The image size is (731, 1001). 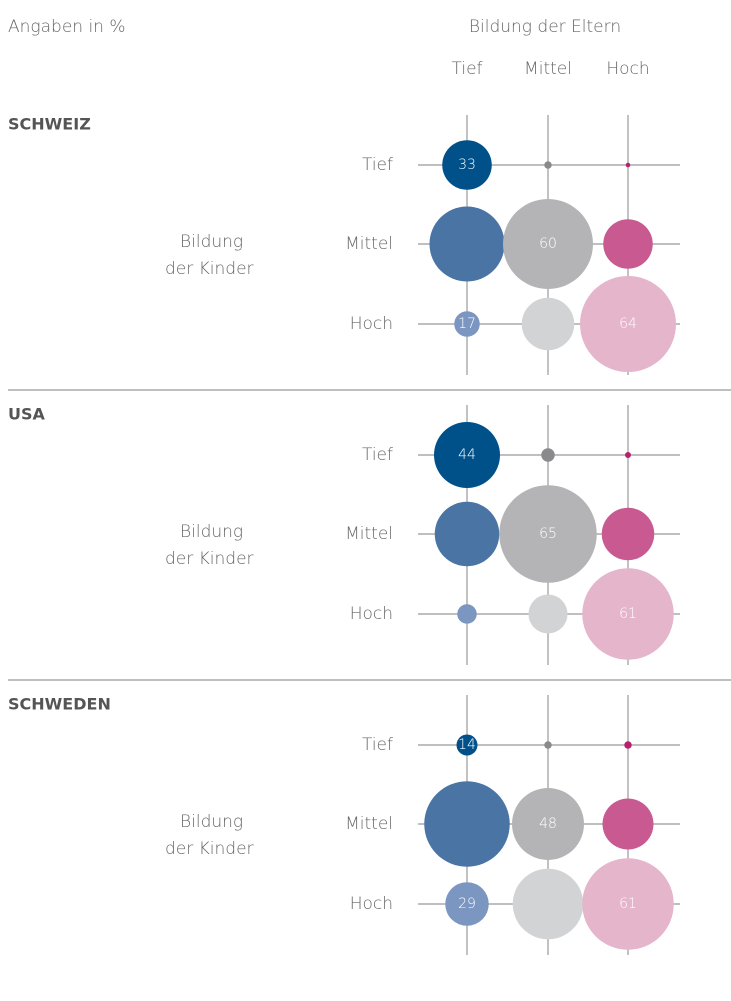 I want to click on panel-title: SCHWEDEN, so click(x=59, y=704).